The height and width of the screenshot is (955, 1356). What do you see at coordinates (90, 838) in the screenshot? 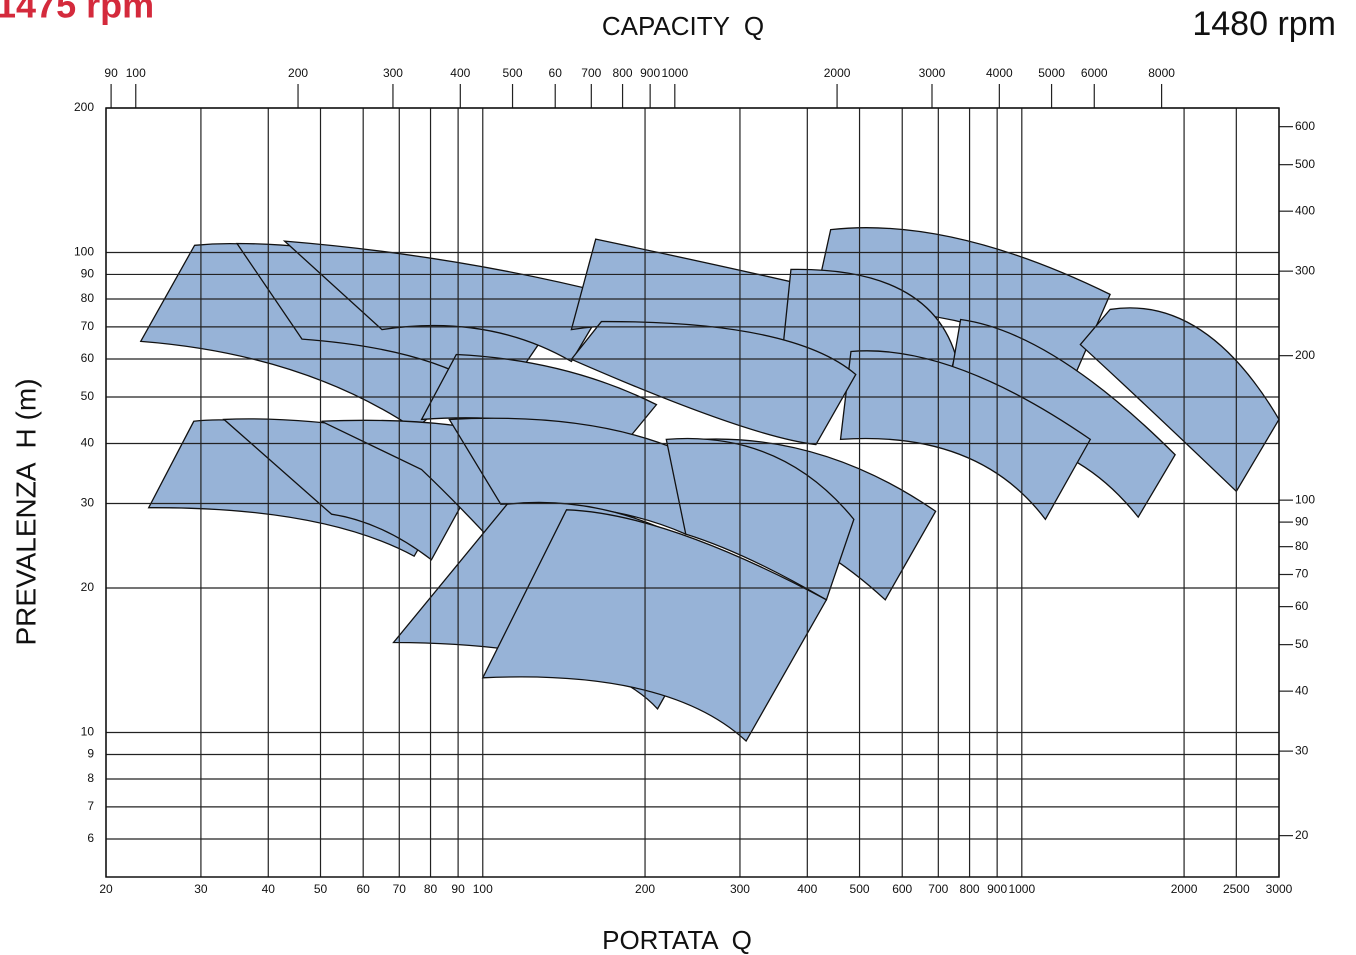
I see `y-tick-label: 6` at bounding box center [90, 838].